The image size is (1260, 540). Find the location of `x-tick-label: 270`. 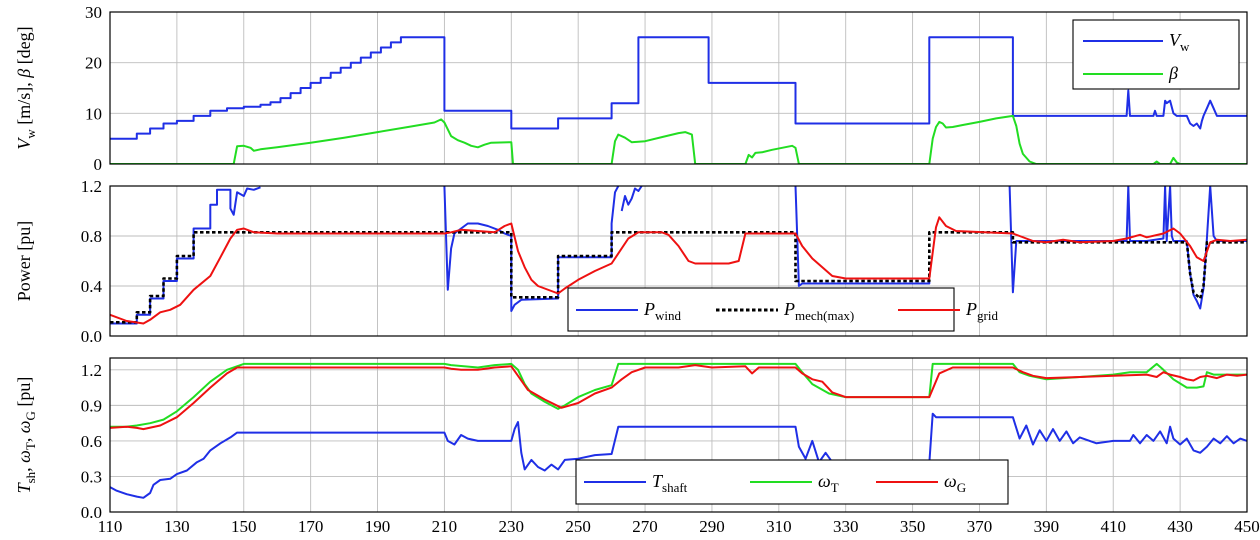

x-tick-label: 270 is located at coordinates (645, 526).